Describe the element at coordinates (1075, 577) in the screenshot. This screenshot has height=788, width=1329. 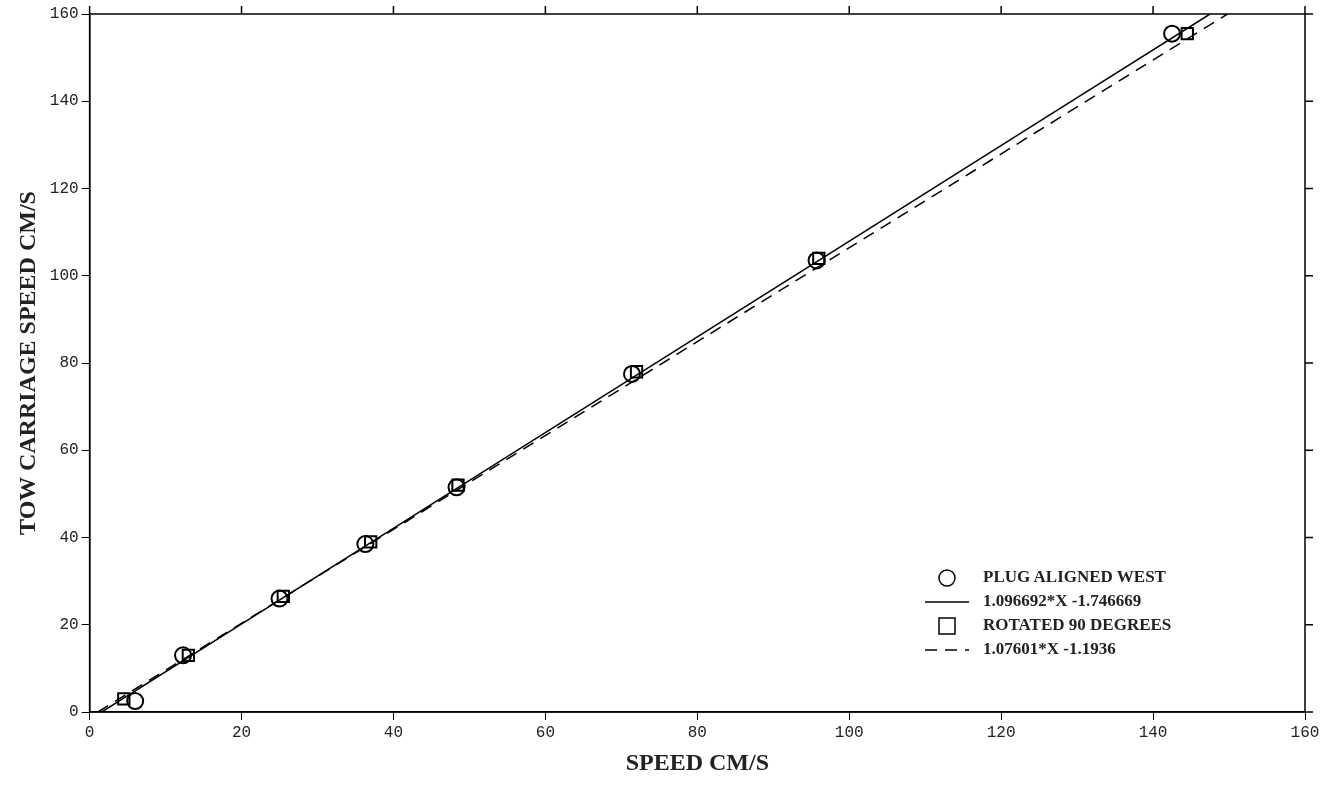
I see `legend-label: PLUG ALIGNED WEST` at that location.